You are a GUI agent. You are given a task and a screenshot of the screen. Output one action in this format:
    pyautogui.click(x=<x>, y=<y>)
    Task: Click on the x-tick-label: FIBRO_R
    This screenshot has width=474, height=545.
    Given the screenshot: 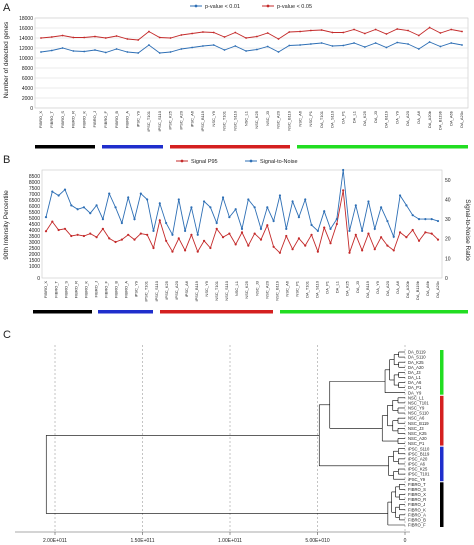 What is the action you would take?
    pyautogui.click(x=73, y=119)
    